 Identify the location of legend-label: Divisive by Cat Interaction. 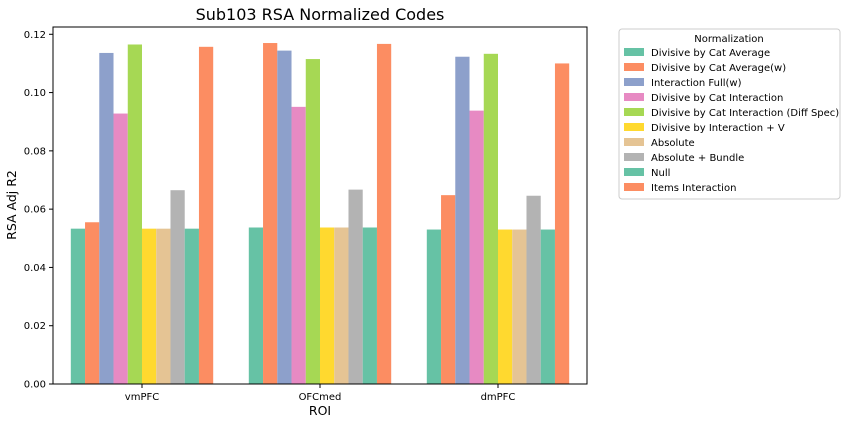
(717, 98).